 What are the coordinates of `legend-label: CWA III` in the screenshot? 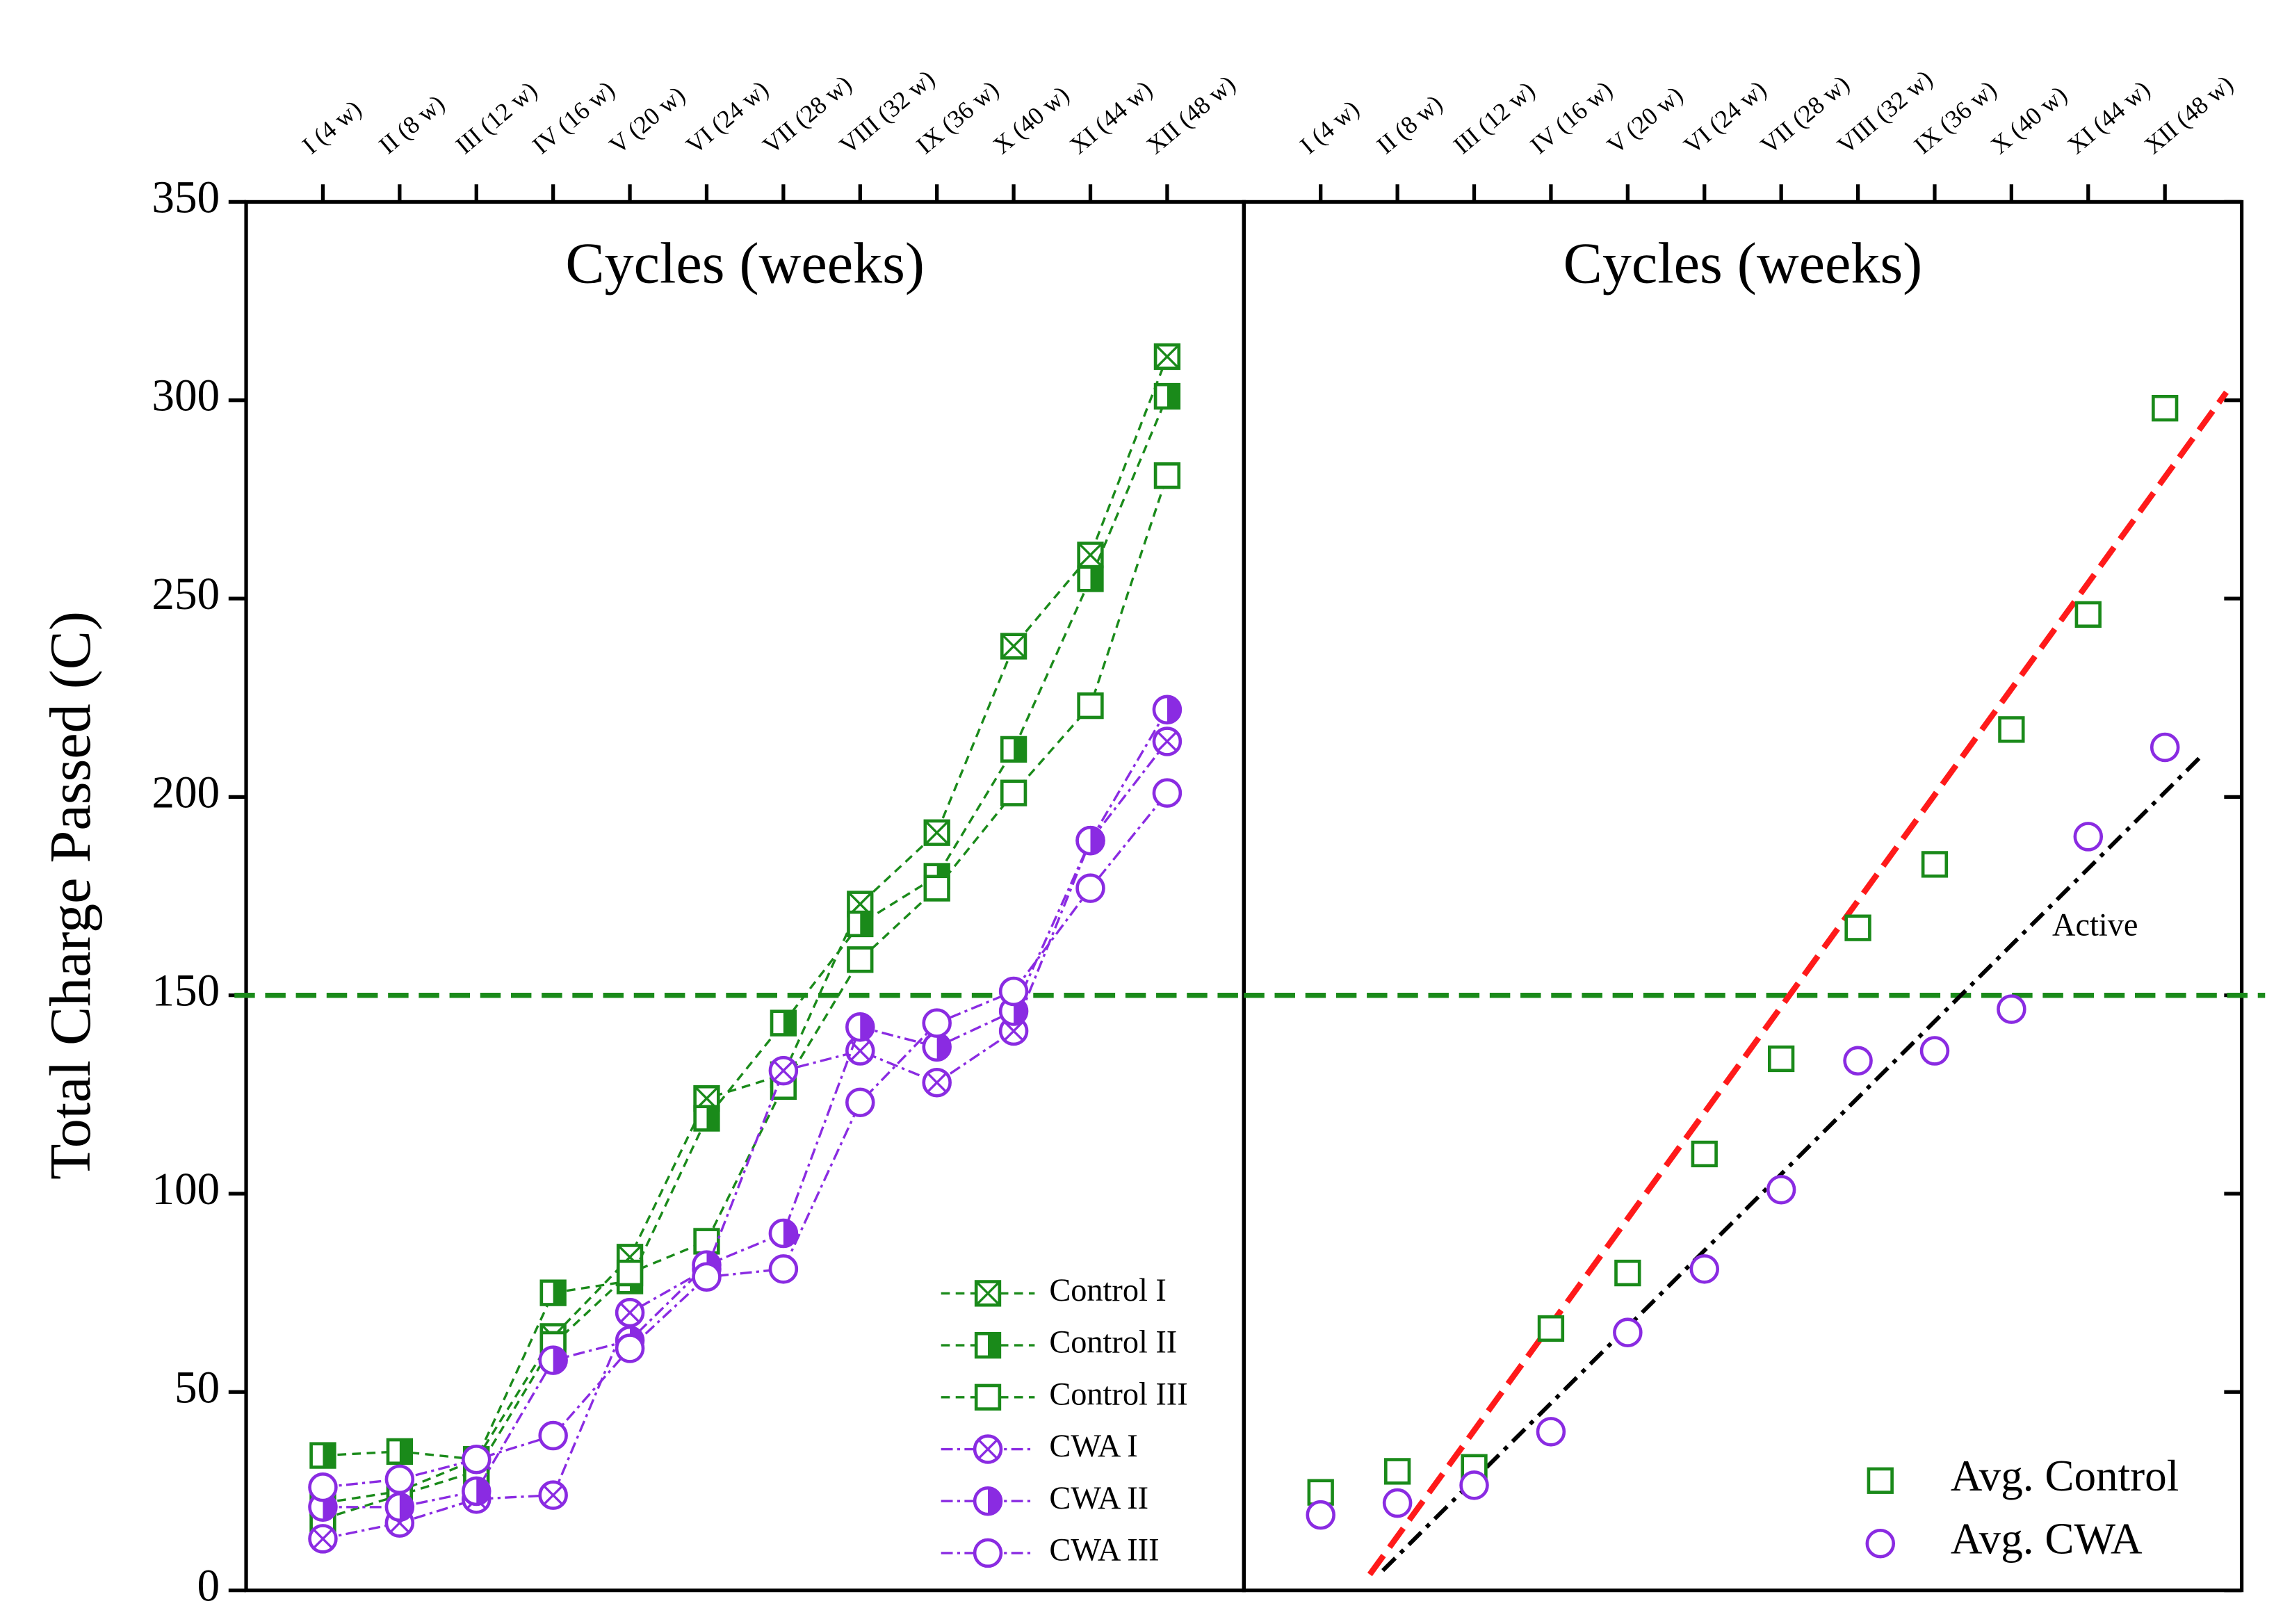 It's located at (1104, 1550).